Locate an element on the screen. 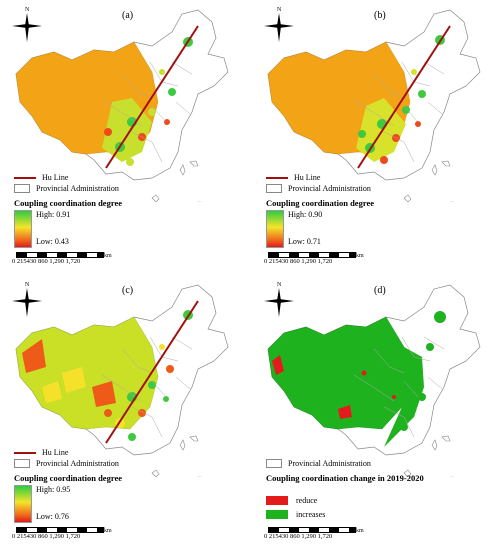 The width and height of the screenshot is (502, 550). panel-letter: (a) is located at coordinates (128, 15).